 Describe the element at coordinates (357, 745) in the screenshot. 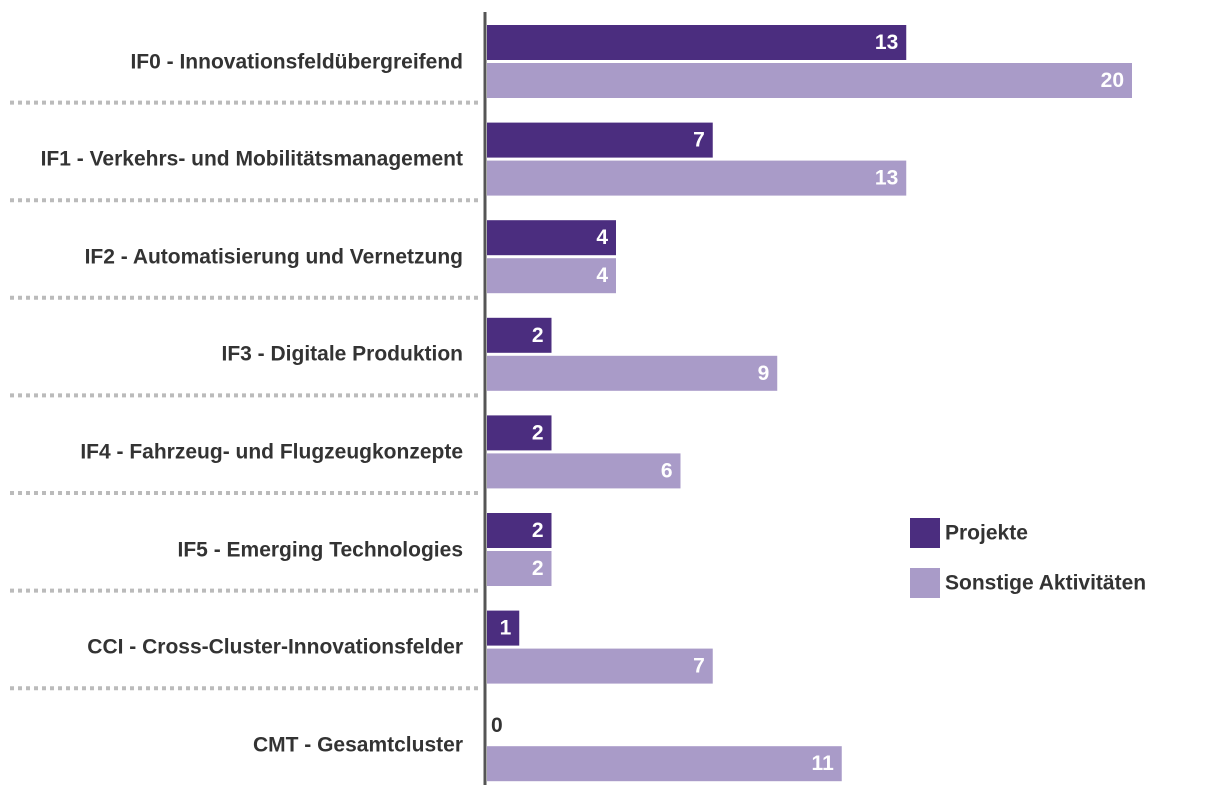

I see `category-label: CMT - Gesamtcluster` at that location.